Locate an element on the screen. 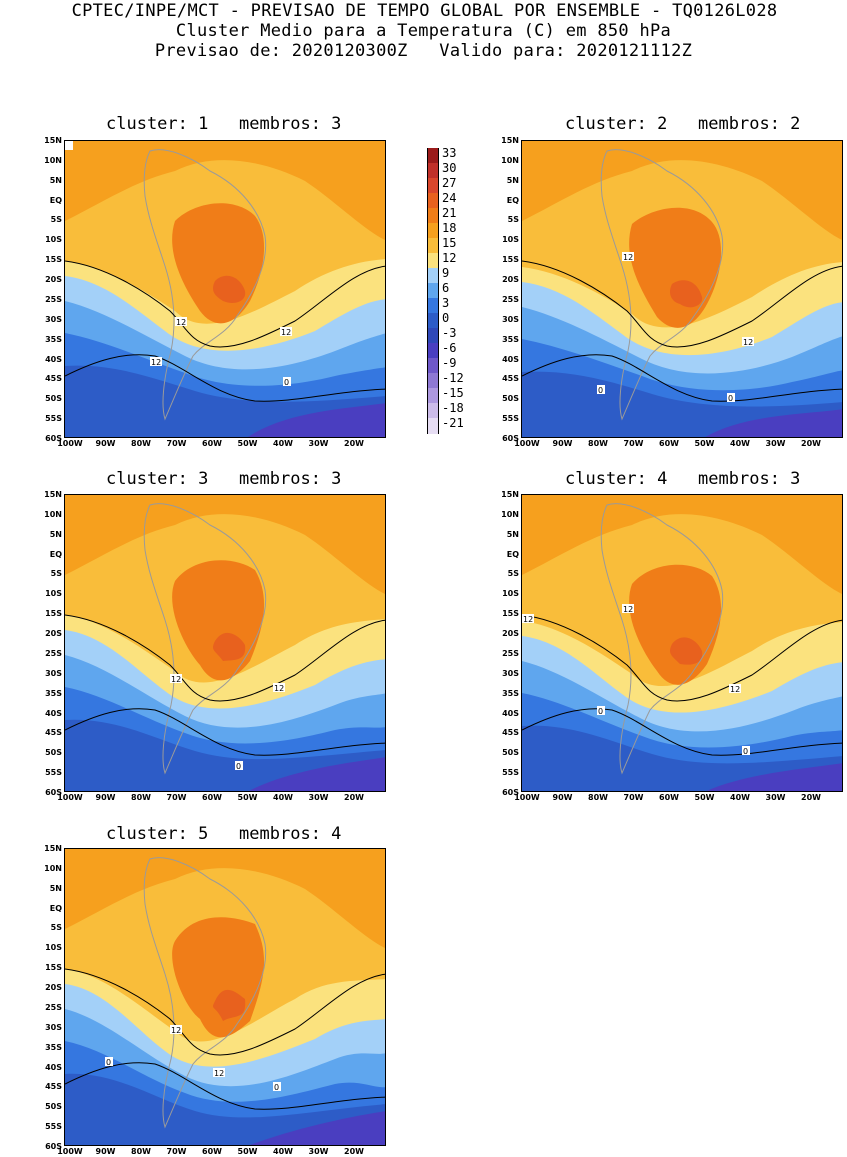 This screenshot has height=1157, width=847. panel-4-title: cluster: 4 membros: 3 is located at coordinates (683, 479).